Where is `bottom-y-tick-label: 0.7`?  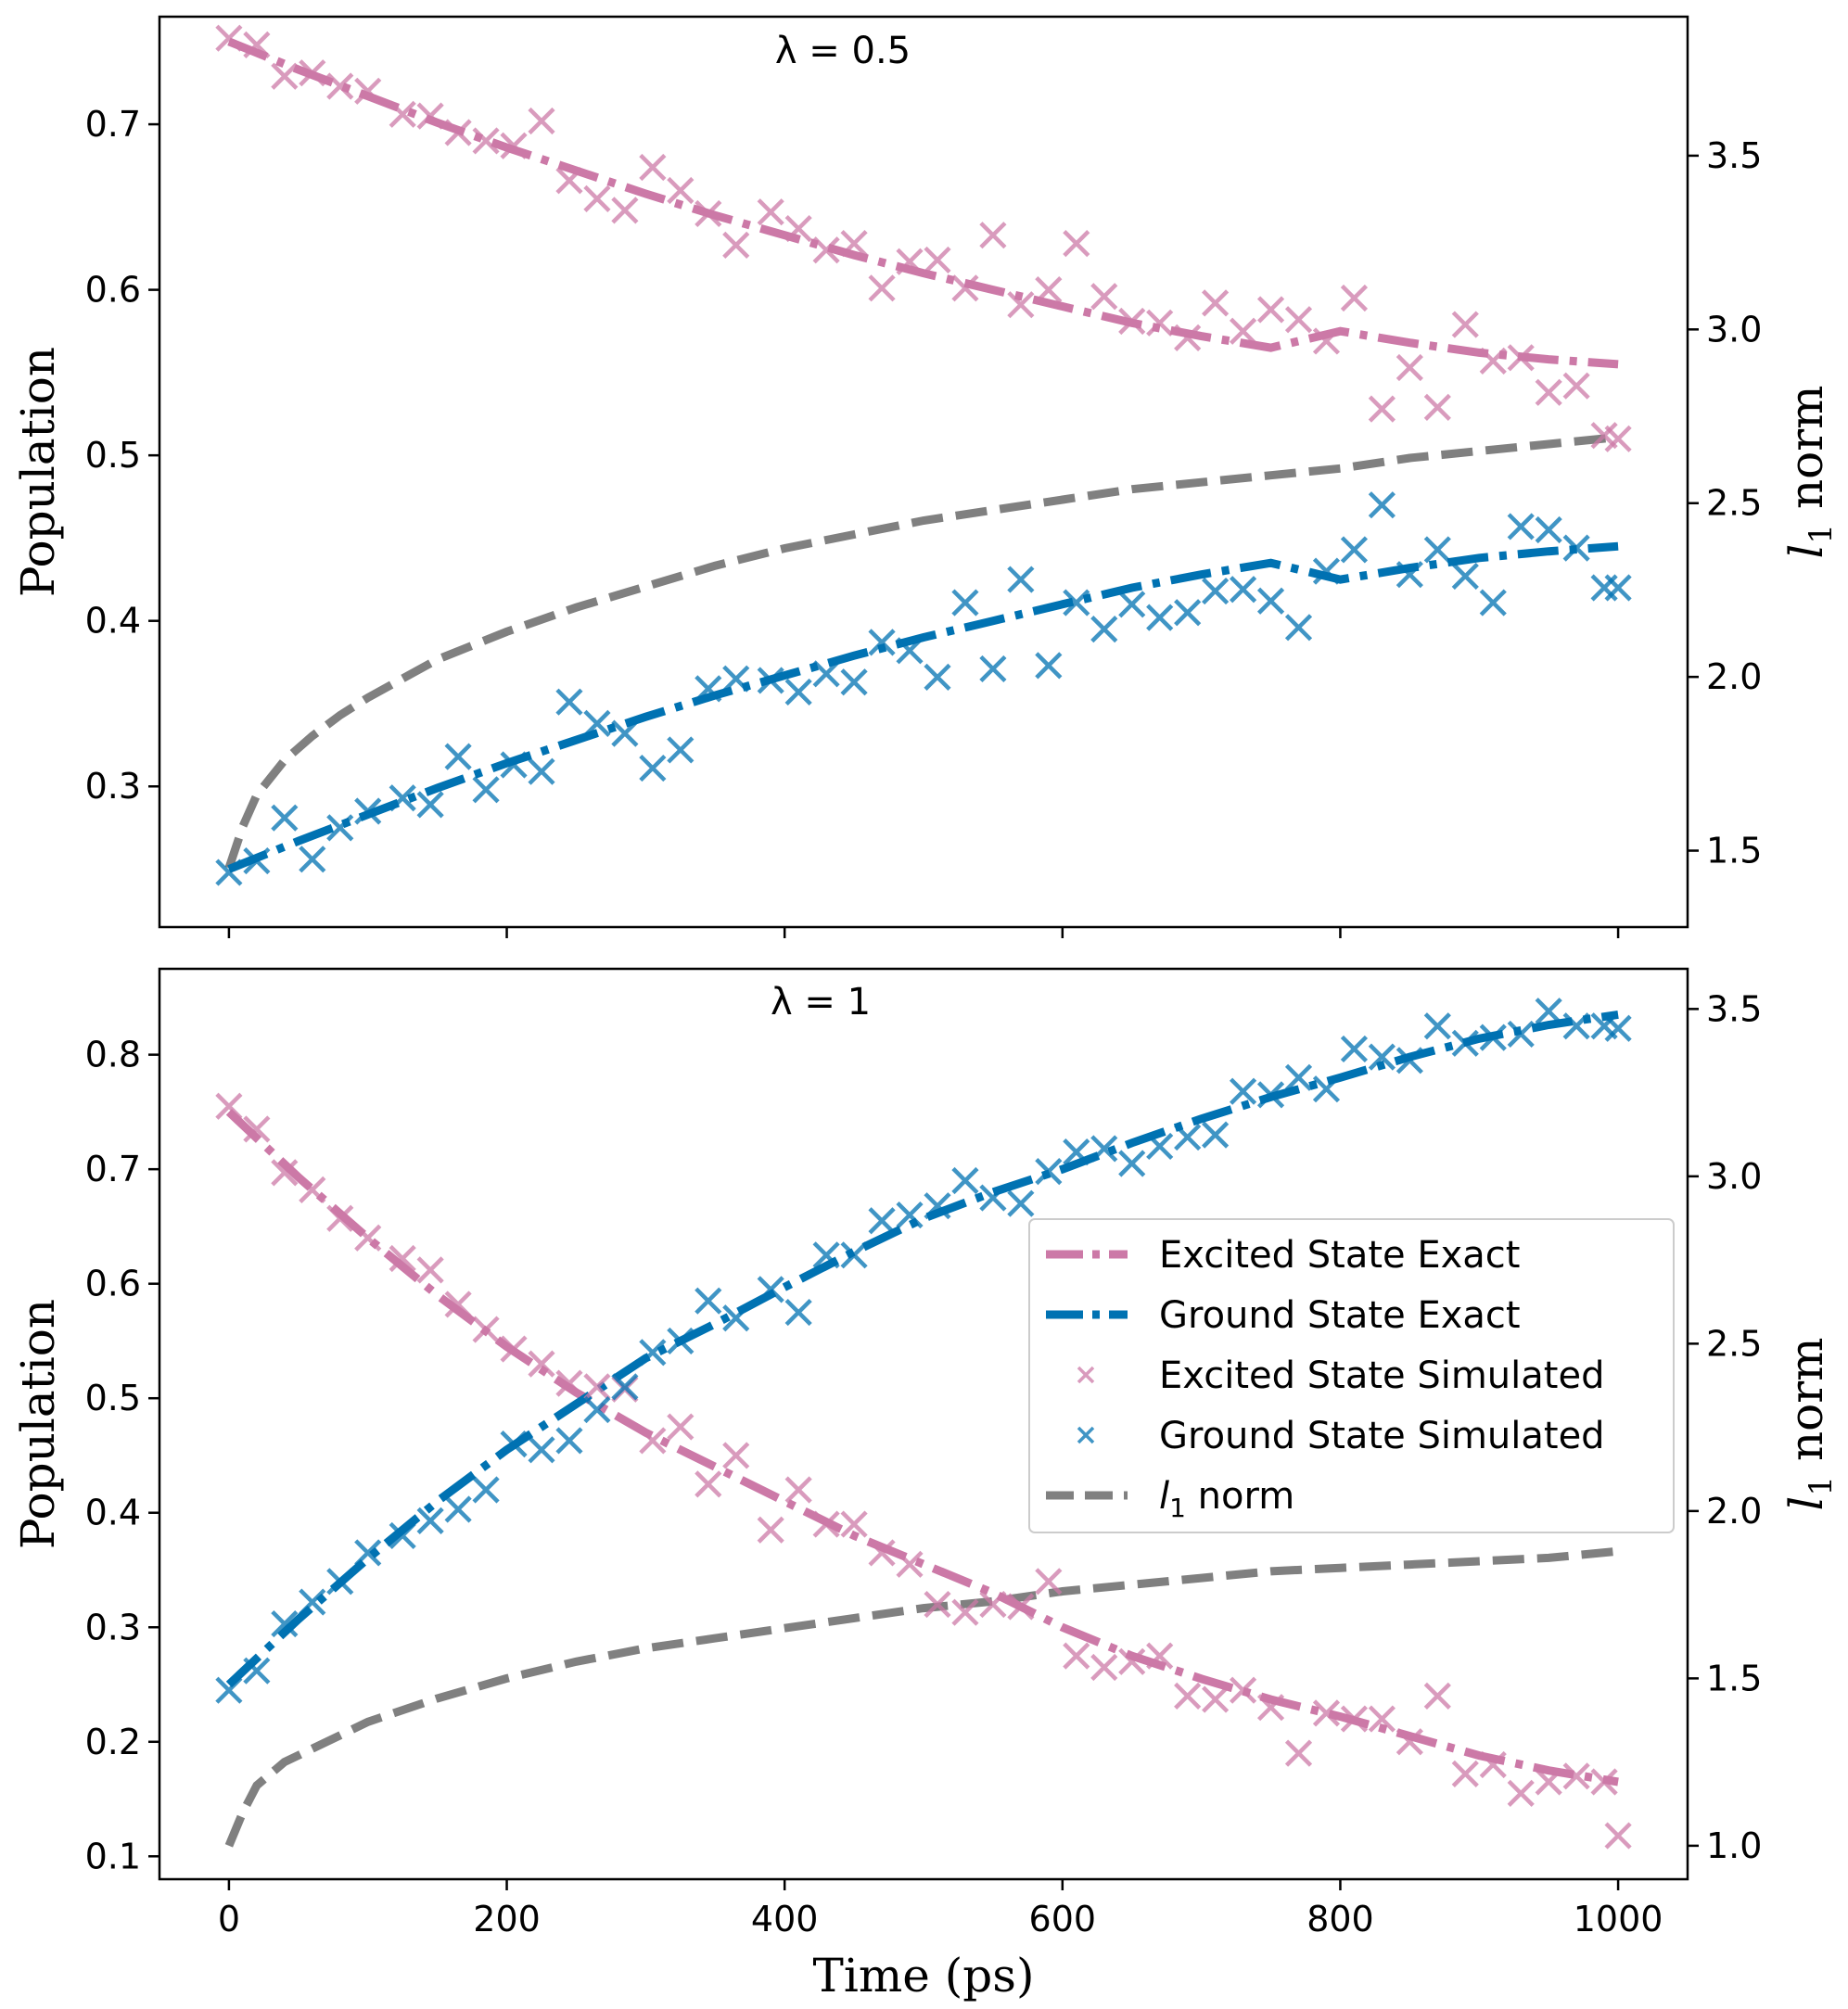
bottom-y-tick-label: 0.7 is located at coordinates (113, 1169).